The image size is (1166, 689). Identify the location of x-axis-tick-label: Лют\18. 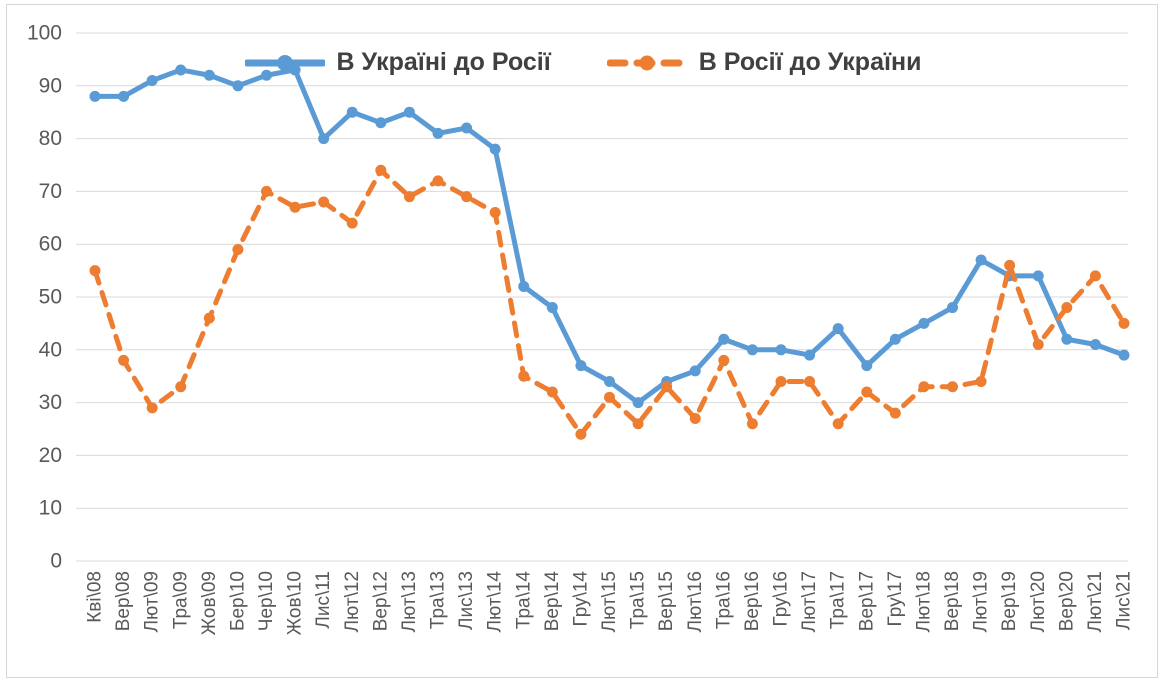
(923, 601).